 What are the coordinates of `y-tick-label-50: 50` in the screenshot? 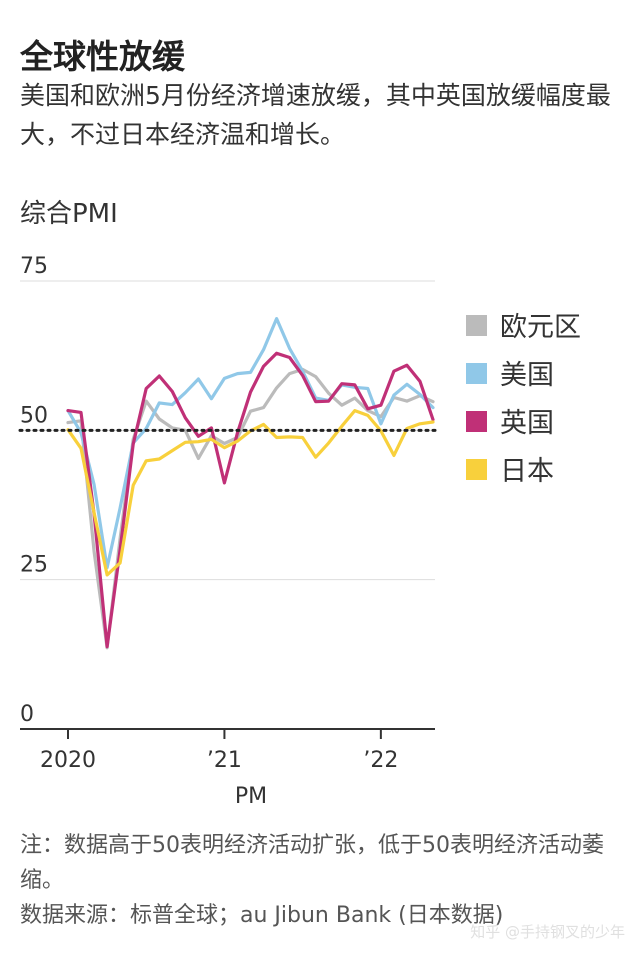 It's located at (34, 415).